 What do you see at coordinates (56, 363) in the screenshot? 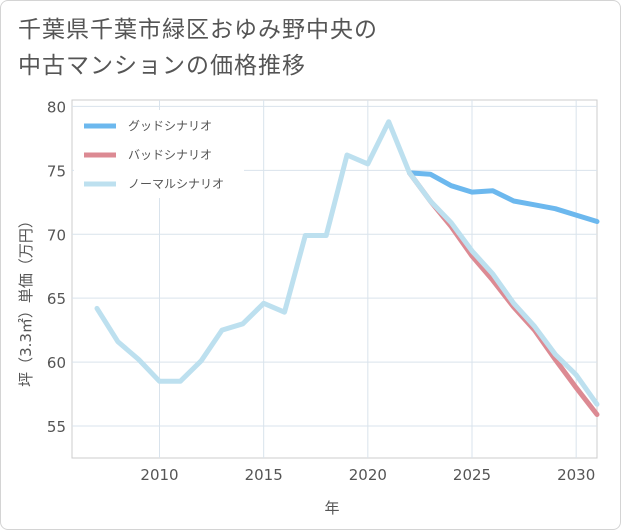
I see `y-tick-label: 60` at bounding box center [56, 363].